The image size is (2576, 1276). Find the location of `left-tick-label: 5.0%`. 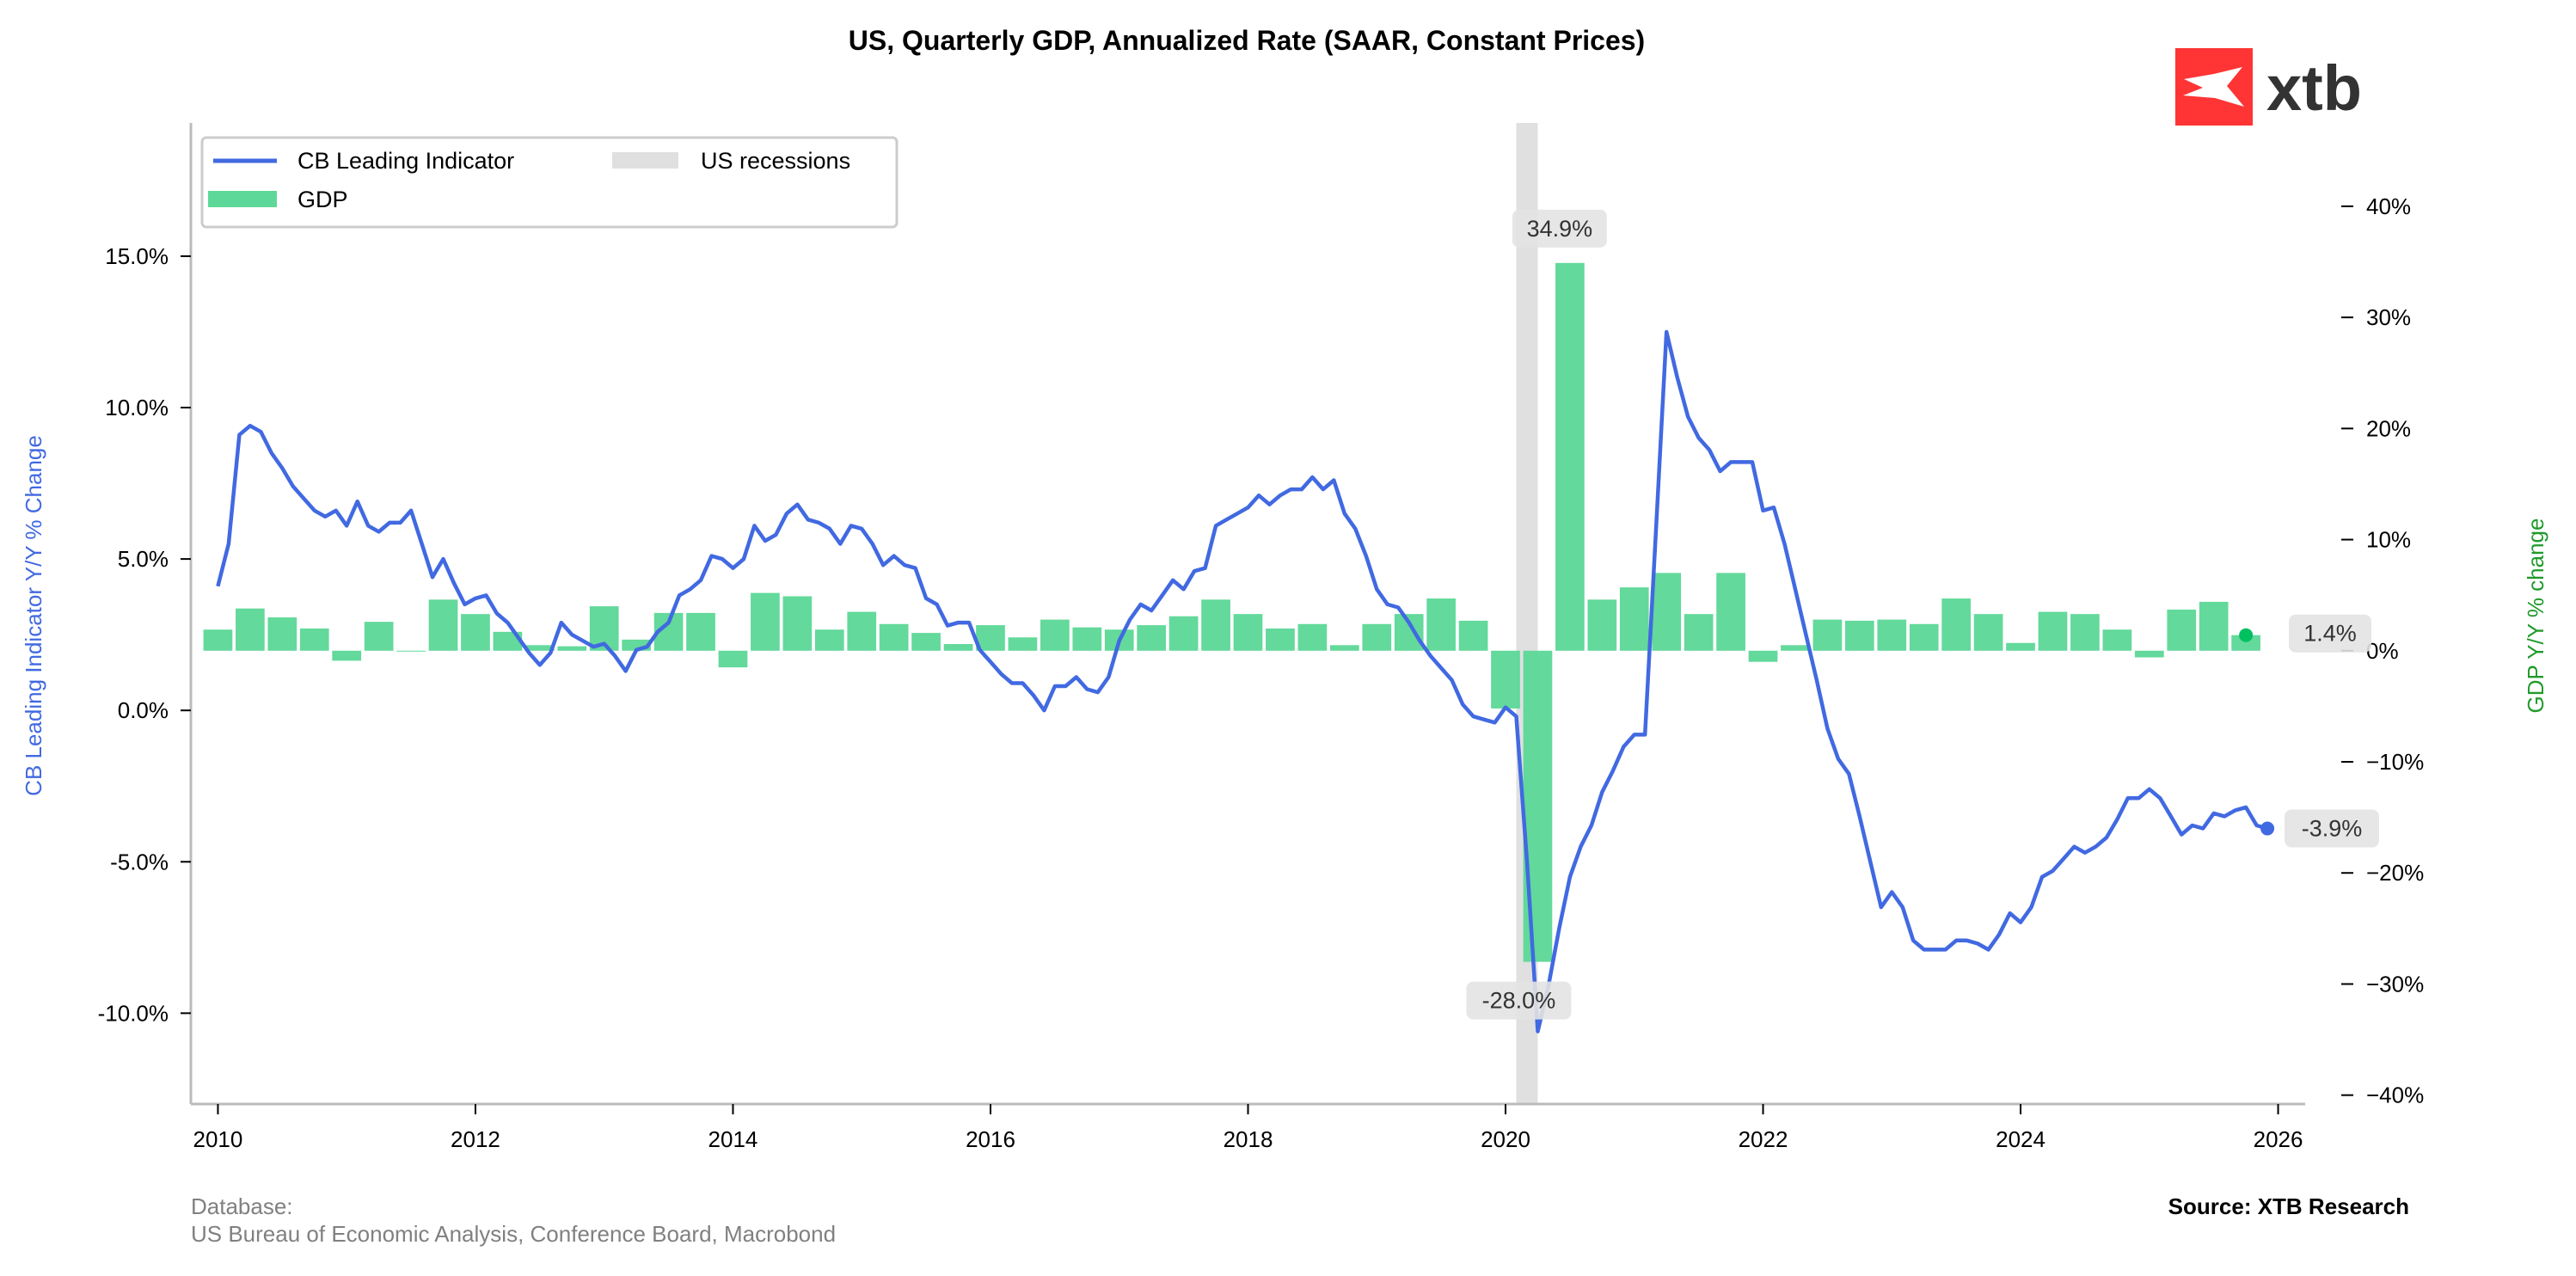

left-tick-label: 5.0% is located at coordinates (143, 559).